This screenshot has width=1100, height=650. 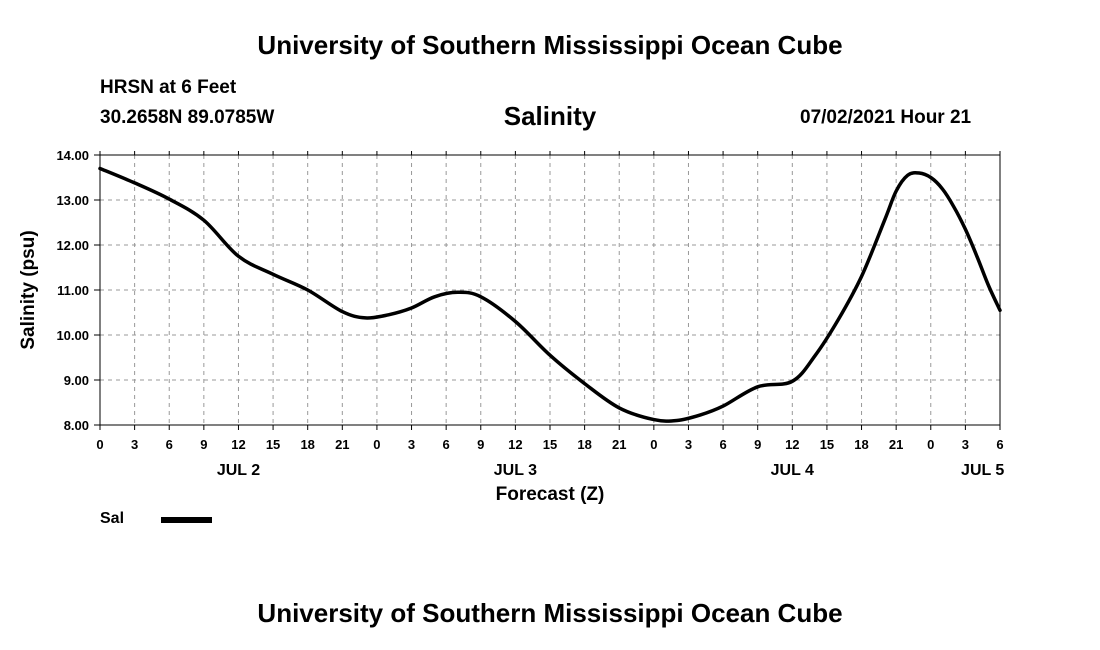 I want to click on coordinates-label: 30.2658N 89.0785W, so click(x=187, y=117).